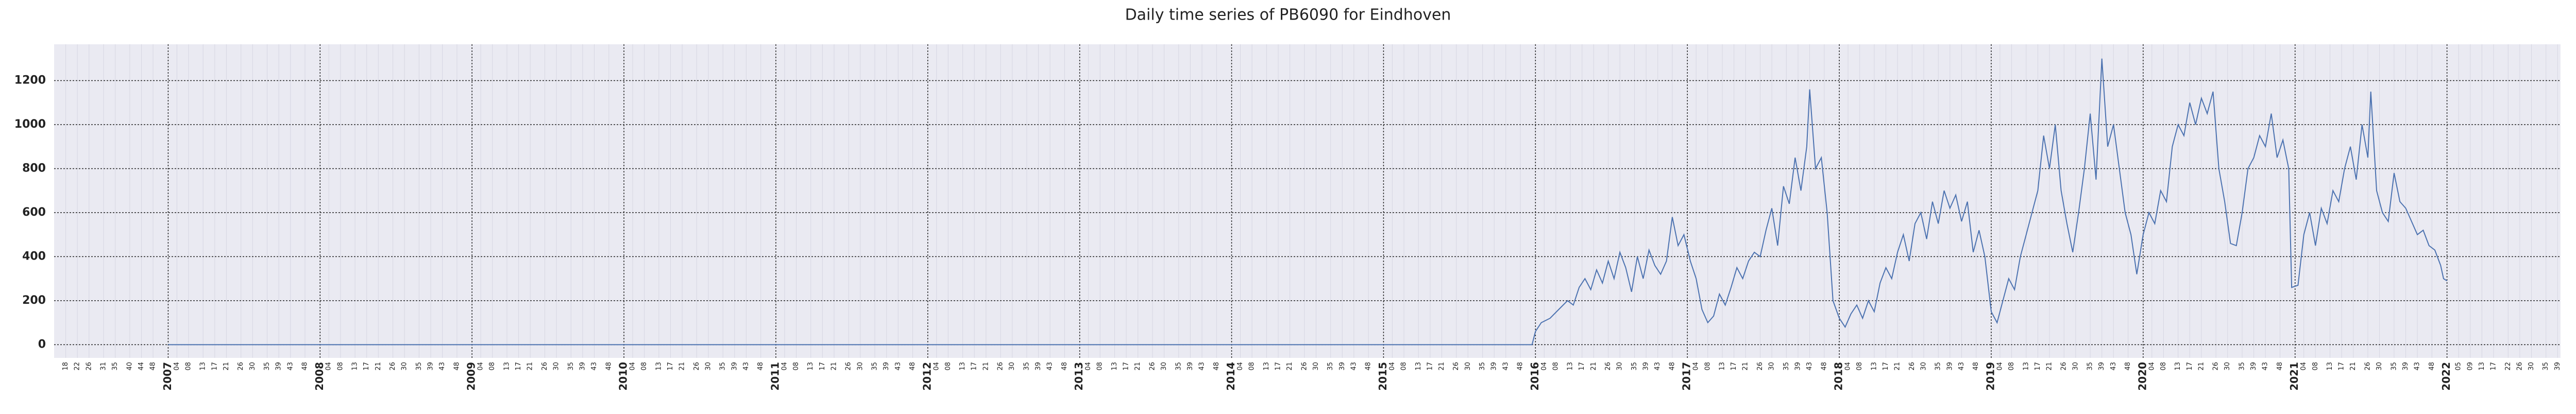  I want to click on y-tick-label: 1200, so click(30, 81).